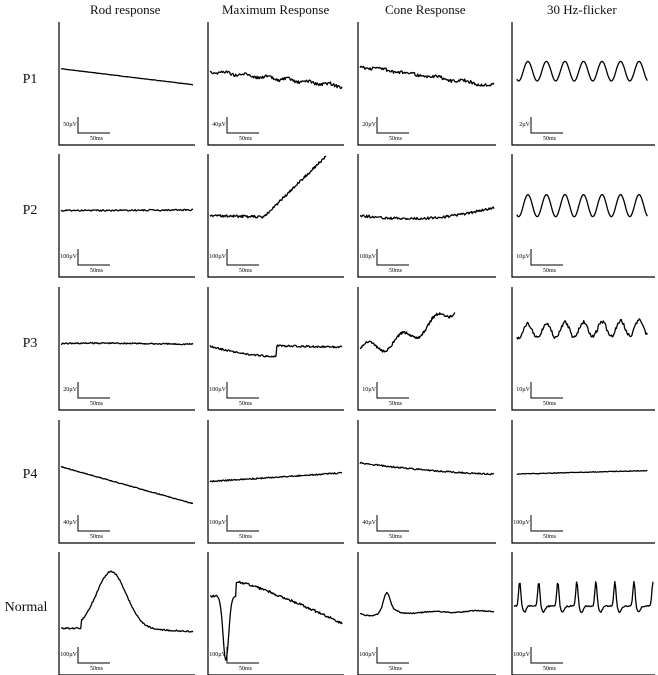 The height and width of the screenshot is (675, 658). What do you see at coordinates (30, 210) in the screenshot?
I see `row-label-p2: P2` at bounding box center [30, 210].